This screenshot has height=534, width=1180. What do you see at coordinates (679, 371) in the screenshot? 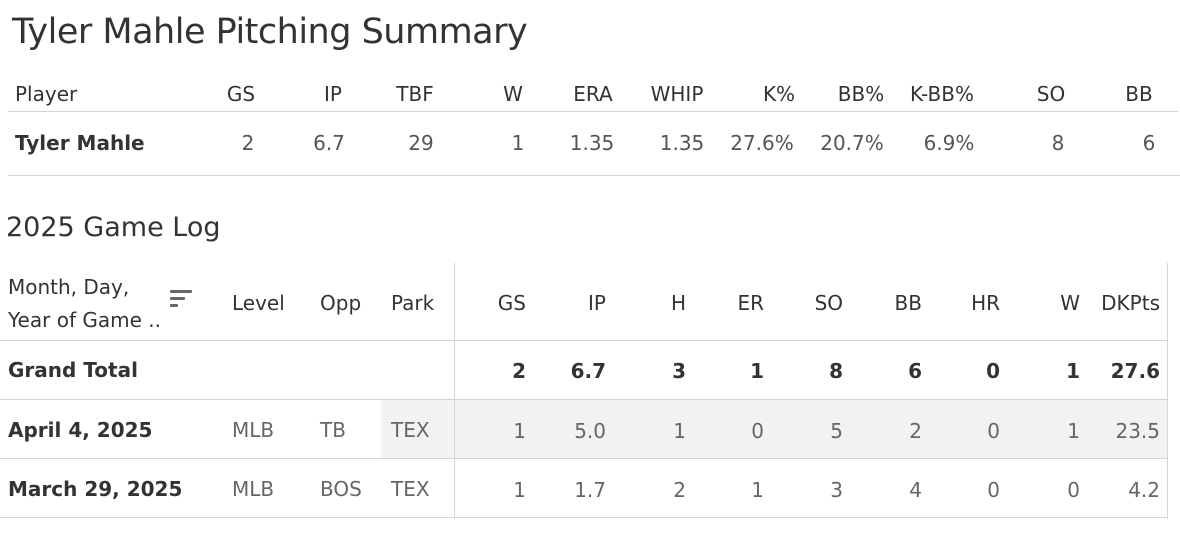
I see `total-h: 3` at bounding box center [679, 371].